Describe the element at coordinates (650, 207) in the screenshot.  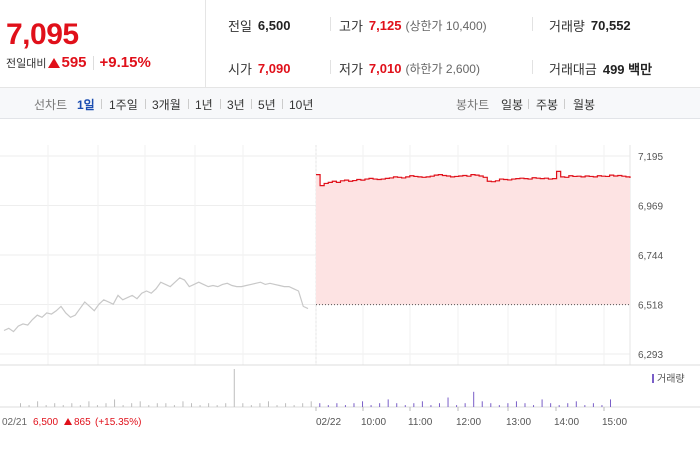
I see `y-tick-label: 6,969` at that location.